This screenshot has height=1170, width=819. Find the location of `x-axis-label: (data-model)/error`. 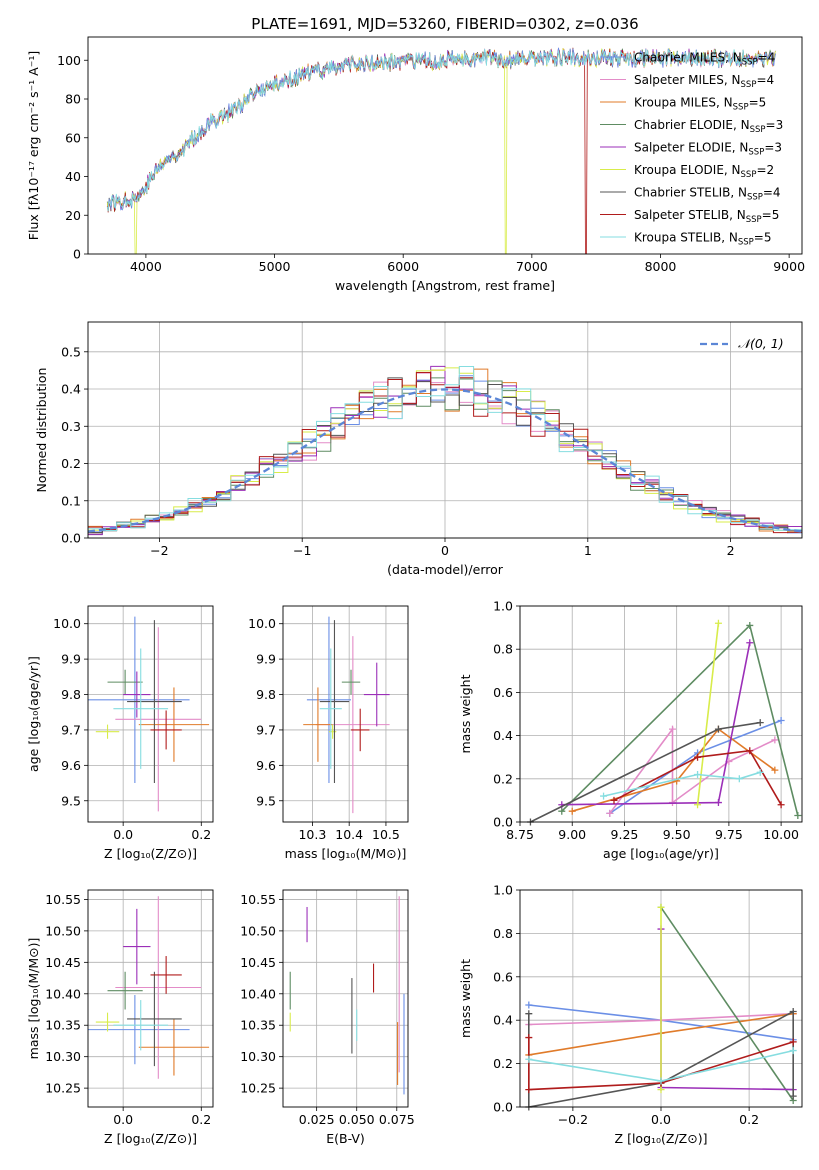

x-axis-label: (data-model)/error is located at coordinates (445, 569).